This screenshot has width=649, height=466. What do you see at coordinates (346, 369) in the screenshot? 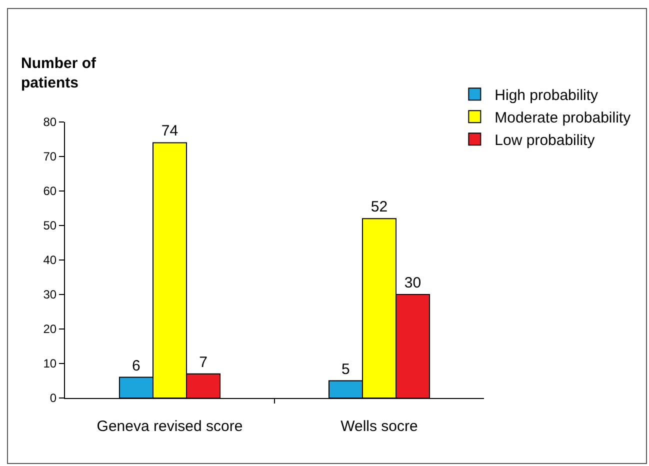
I see `data-label: 5` at bounding box center [346, 369].